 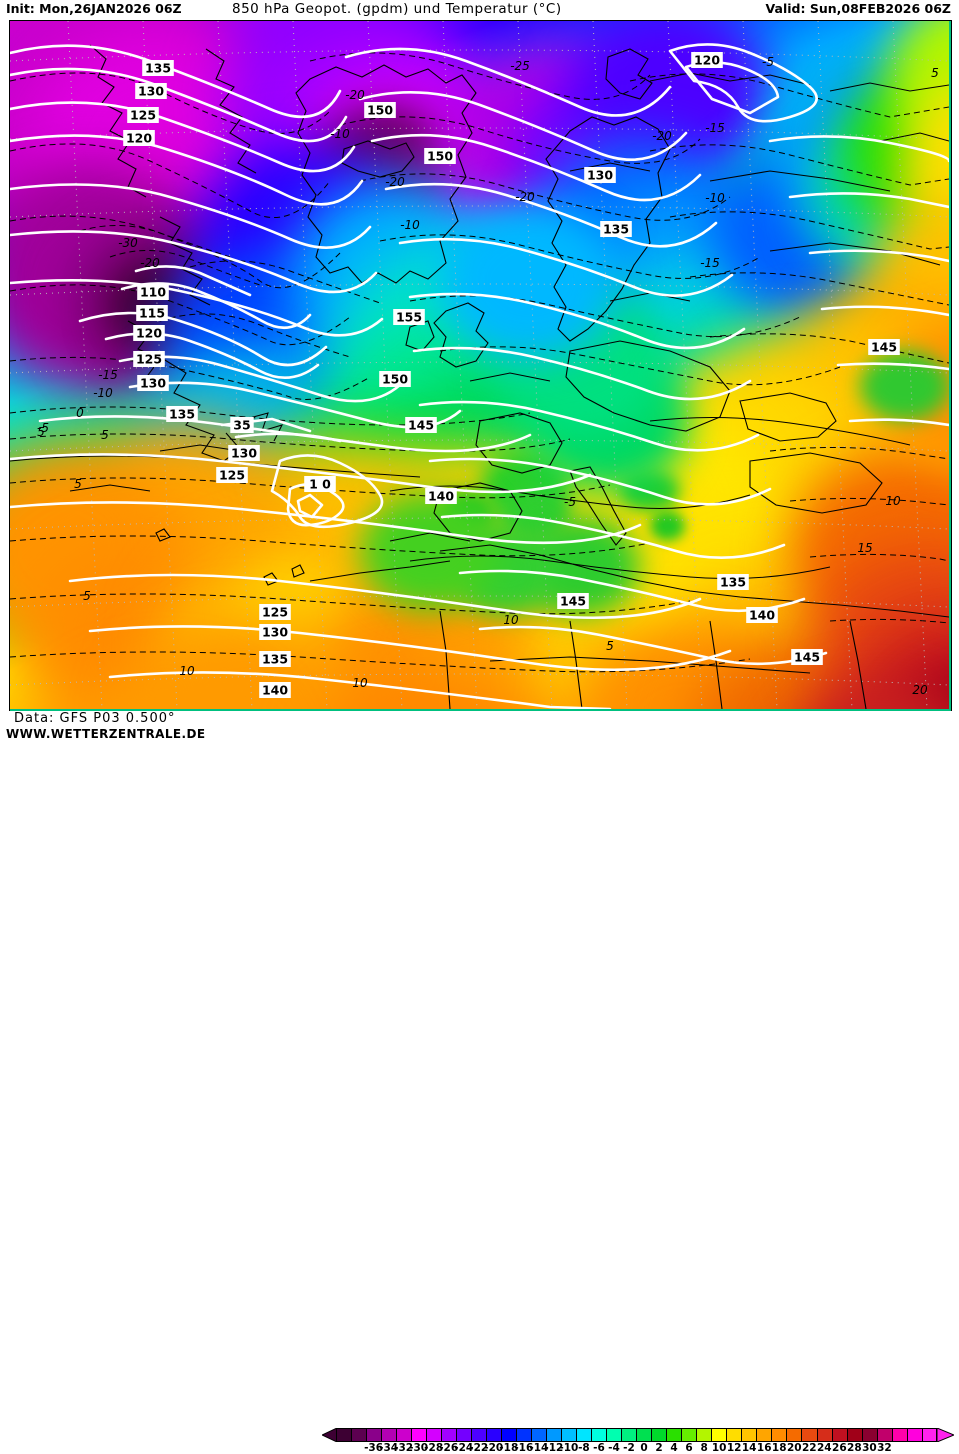 What do you see at coordinates (409, 317) in the screenshot?
I see `geopotential-label: 155` at bounding box center [409, 317].